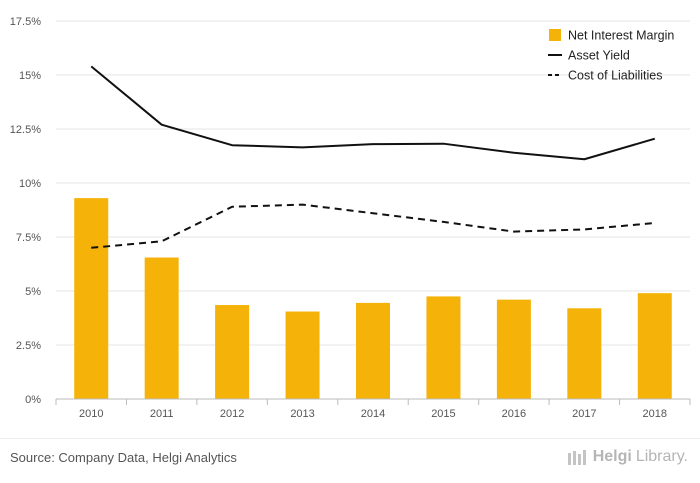 The image size is (700, 483). Describe the element at coordinates (584, 414) in the screenshot. I see `x-tick-label: 2017` at that location.